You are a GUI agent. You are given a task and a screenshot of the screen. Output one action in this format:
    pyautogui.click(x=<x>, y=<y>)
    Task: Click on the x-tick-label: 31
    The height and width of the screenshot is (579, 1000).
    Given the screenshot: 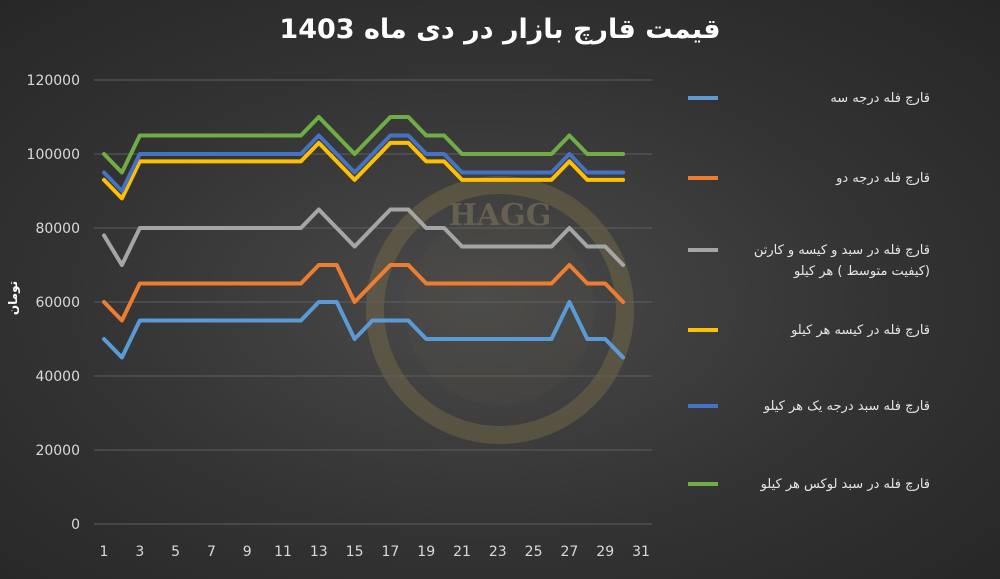 What is the action you would take?
    pyautogui.click(x=641, y=552)
    